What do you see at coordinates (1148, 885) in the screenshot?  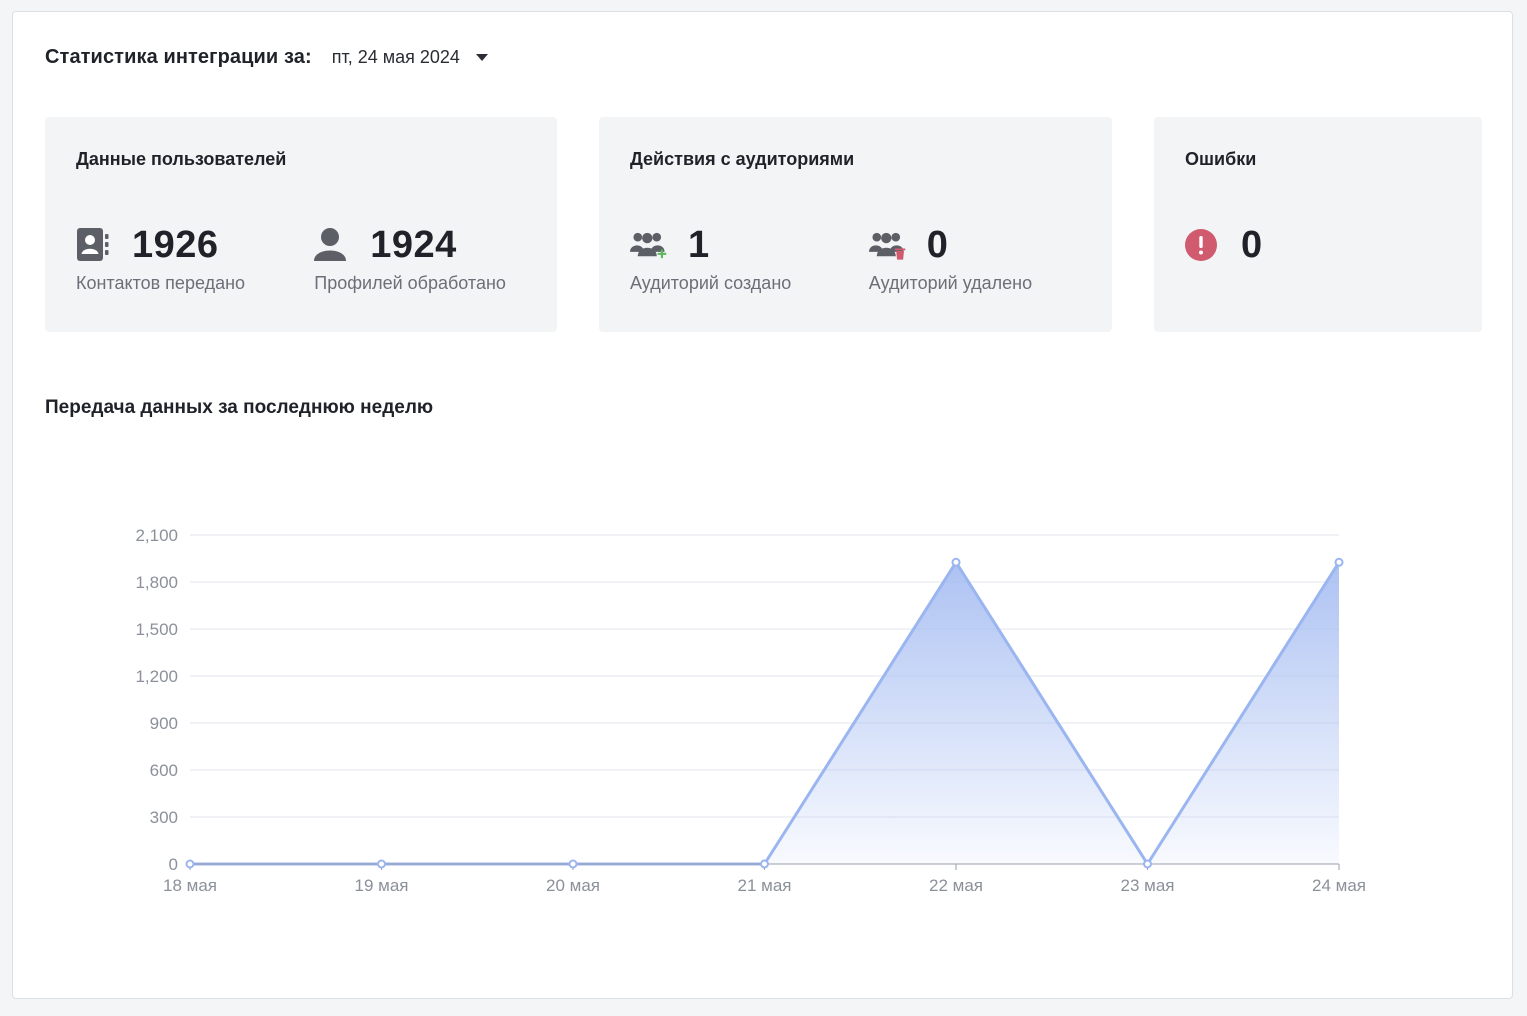 I see `x-tick-label: 23 мая` at bounding box center [1148, 885].